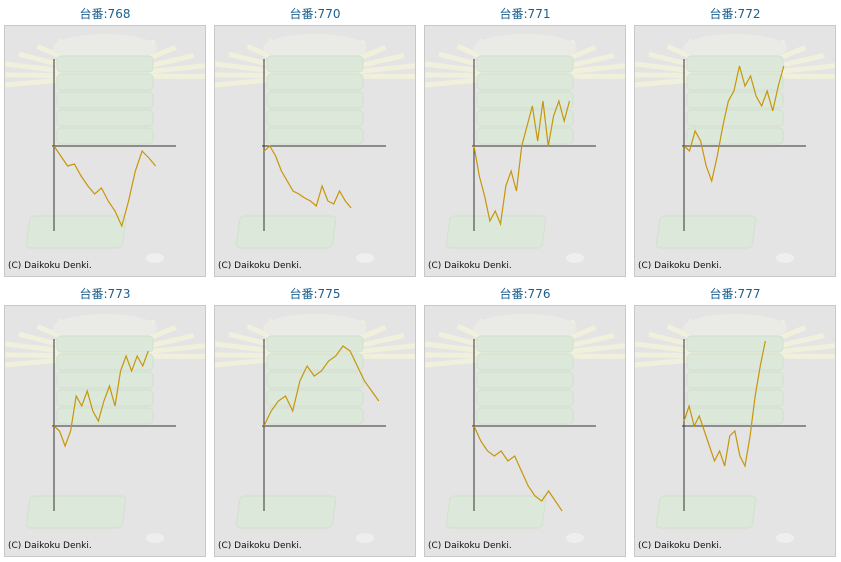 This screenshot has width=841, height=562. Describe the element at coordinates (735, 14) in the screenshot. I see `chart-title: 台番:772` at that location.